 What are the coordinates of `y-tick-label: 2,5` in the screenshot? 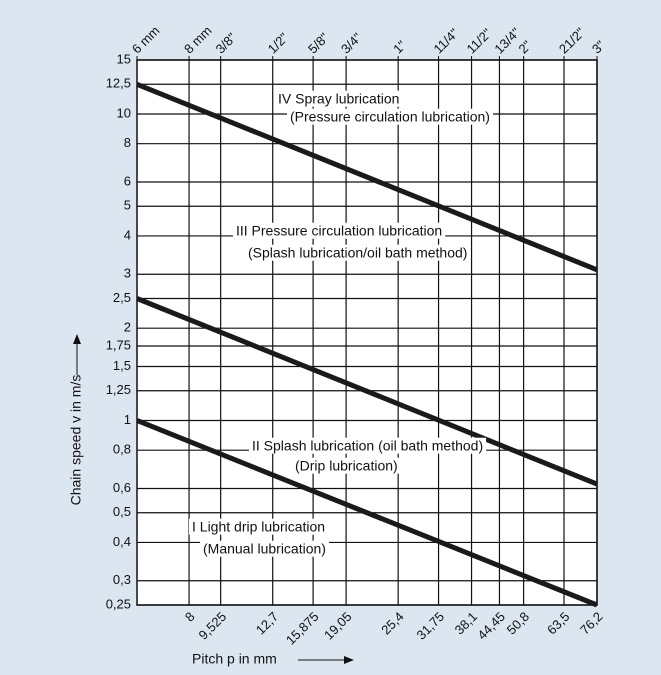 It's located at (122, 297).